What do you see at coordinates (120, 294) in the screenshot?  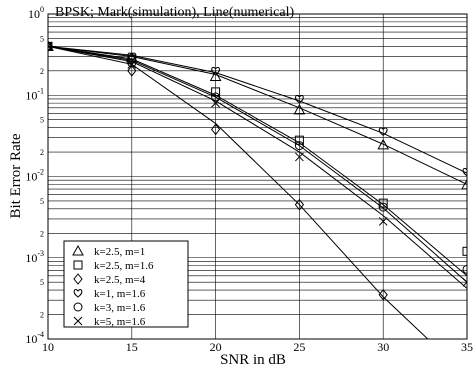 I see `legend-label: k=1, m=1.6` at bounding box center [120, 294].